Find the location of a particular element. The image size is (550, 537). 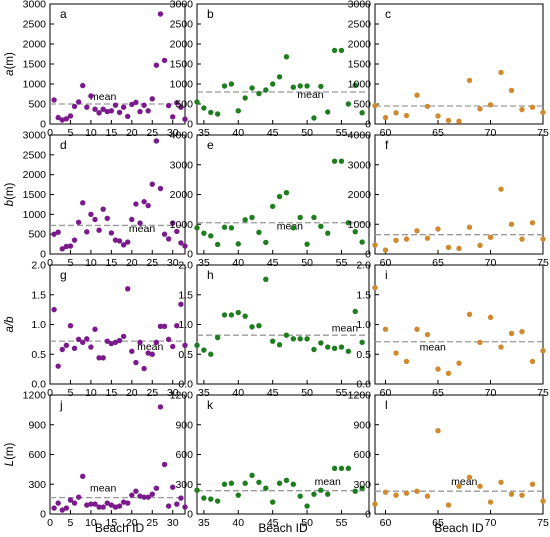

panel-letter: e is located at coordinates (210, 145).